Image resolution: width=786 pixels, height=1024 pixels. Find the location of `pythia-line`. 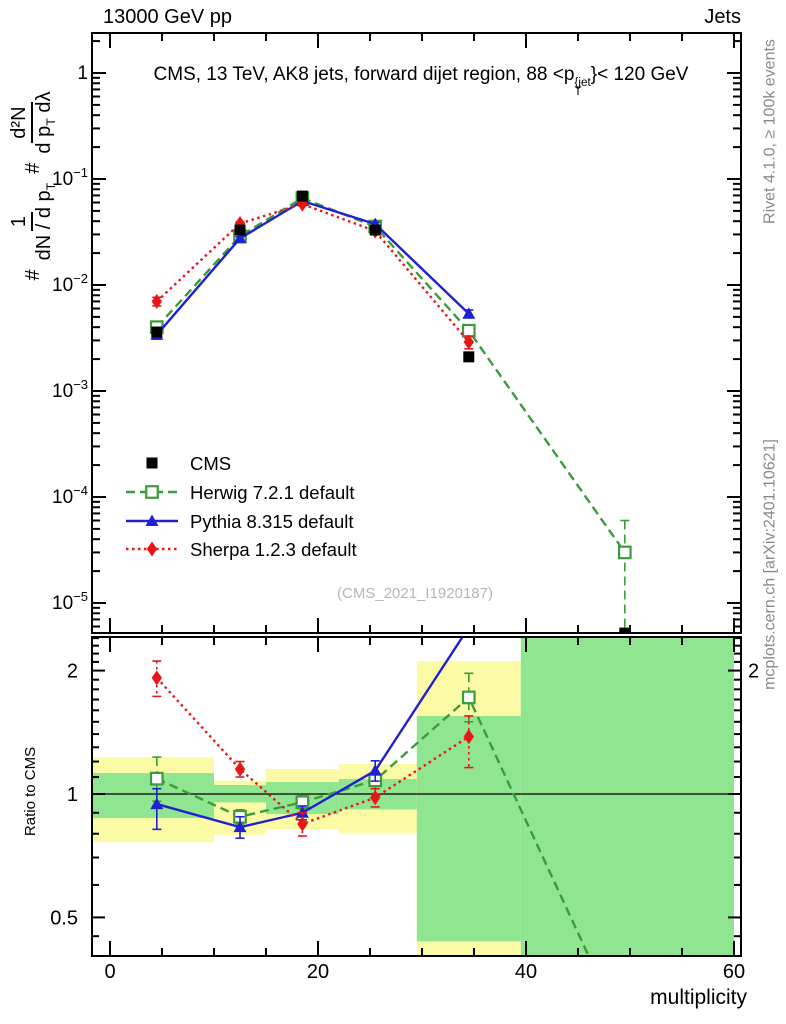

pythia-line is located at coordinates (312, 267).